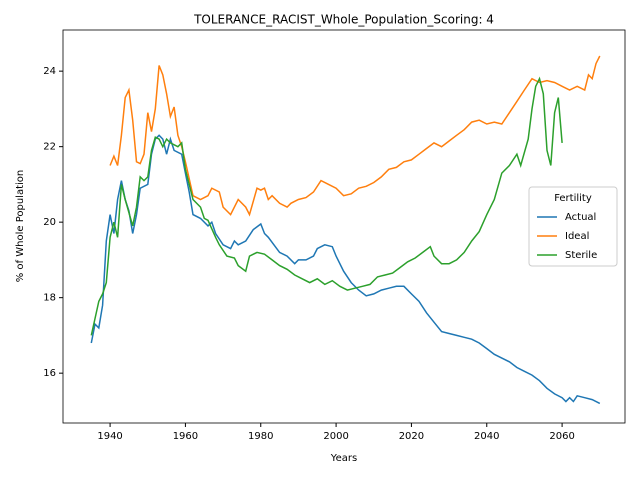 The height and width of the screenshot is (480, 640). Describe the element at coordinates (335, 436) in the screenshot. I see `x-tick-label: 2000` at that location.